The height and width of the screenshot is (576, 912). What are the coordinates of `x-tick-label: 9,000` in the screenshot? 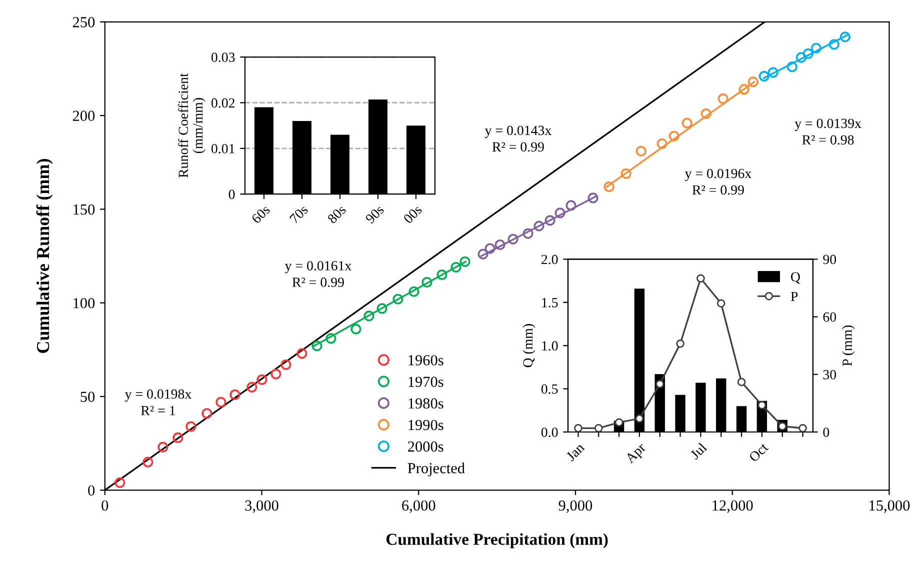 It's located at (575, 506).